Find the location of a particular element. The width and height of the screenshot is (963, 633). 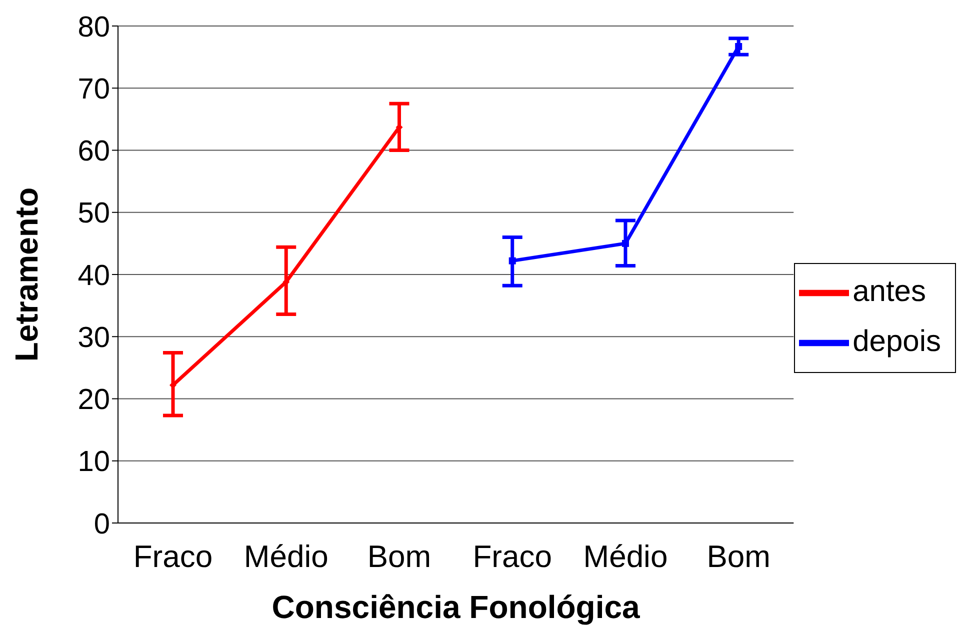

y-tick-label: 30 is located at coordinates (94, 338).